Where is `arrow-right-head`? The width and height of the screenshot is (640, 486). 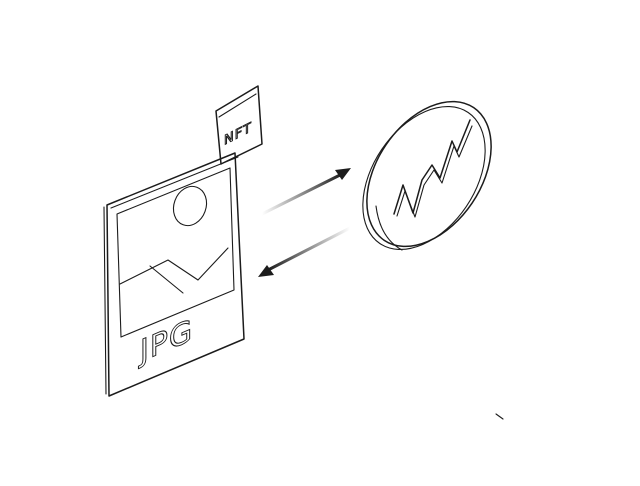 arrow-right-head is located at coordinates (343, 174).